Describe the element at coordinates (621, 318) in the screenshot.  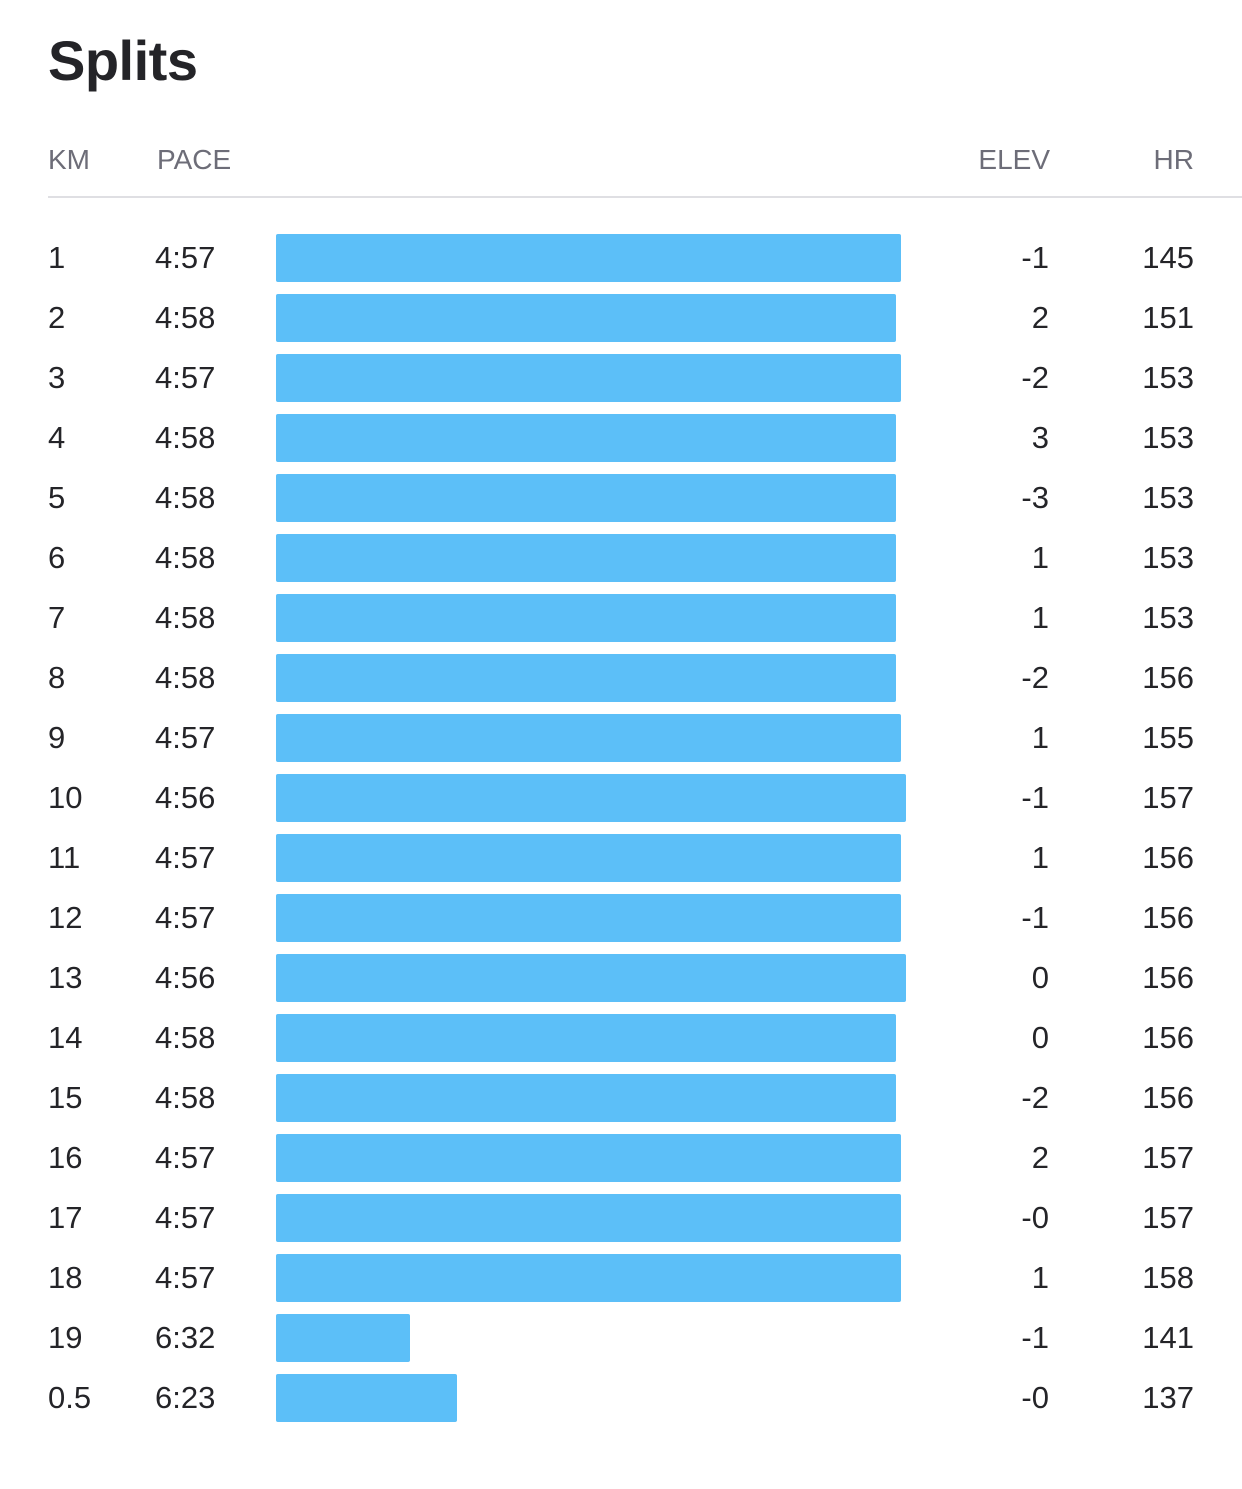
I see `split-row: 2 4:58 2 151` at that location.